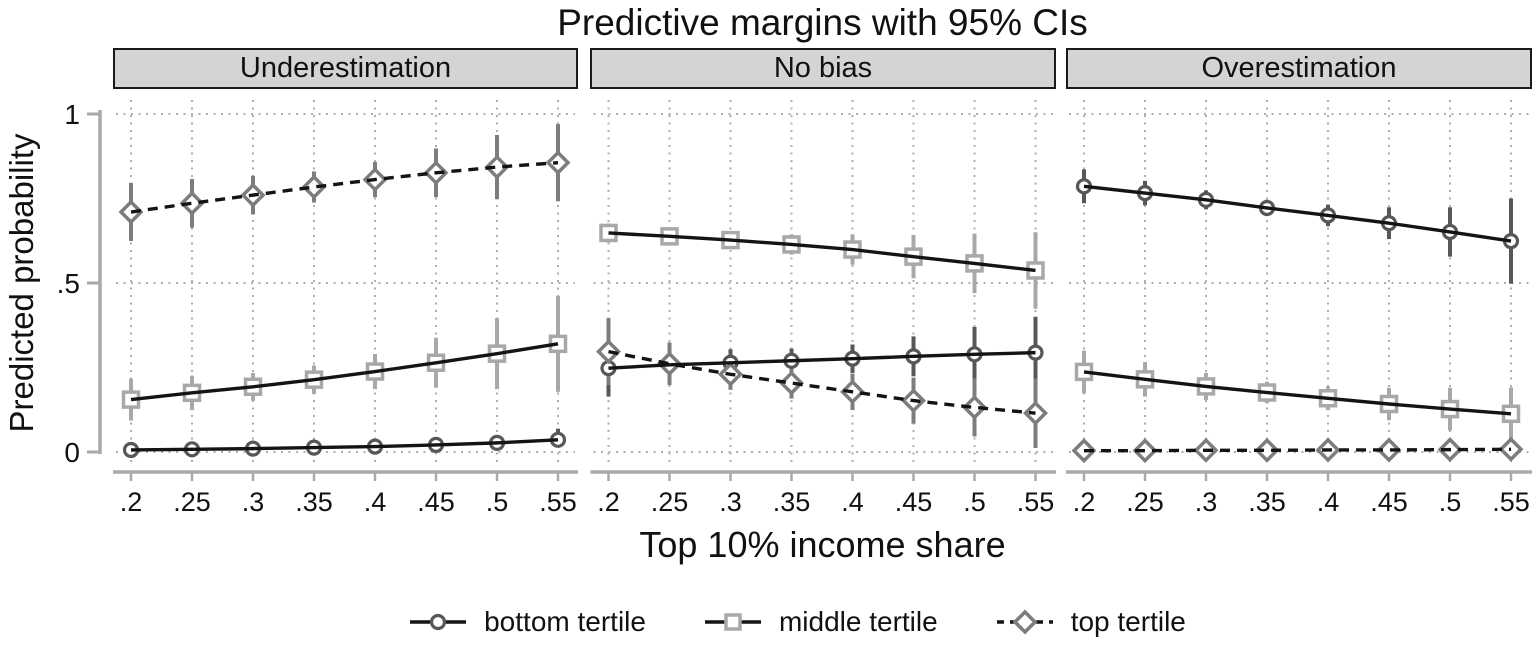 This screenshot has height=665, width=1535. I want to click on legend-swatch-square-icon, so click(733, 622).